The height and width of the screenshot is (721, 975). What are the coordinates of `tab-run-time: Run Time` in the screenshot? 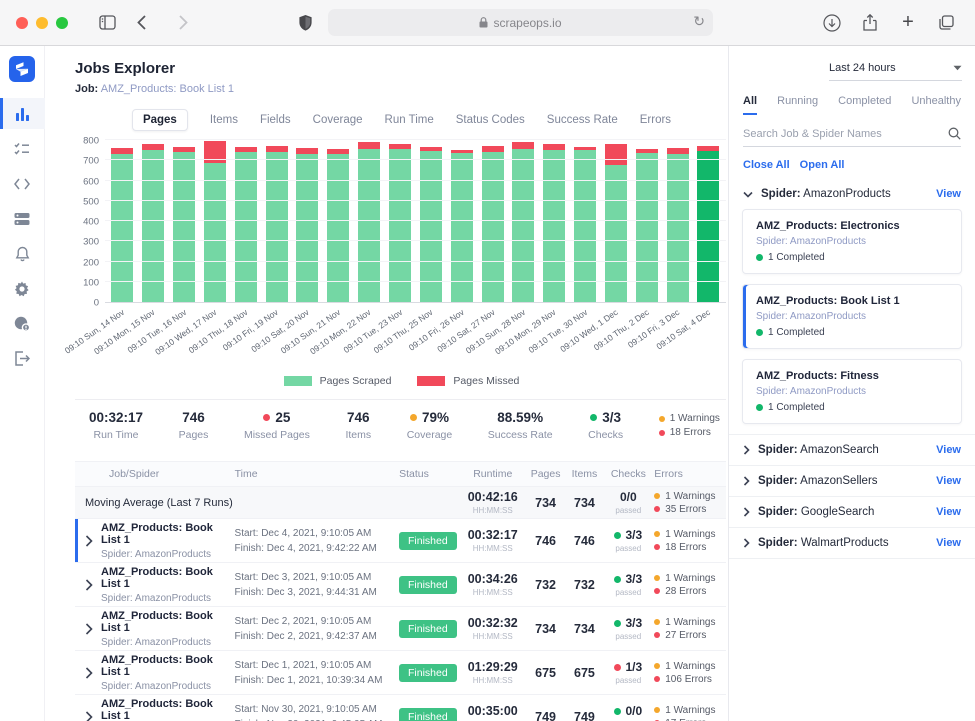 It's located at (409, 120).